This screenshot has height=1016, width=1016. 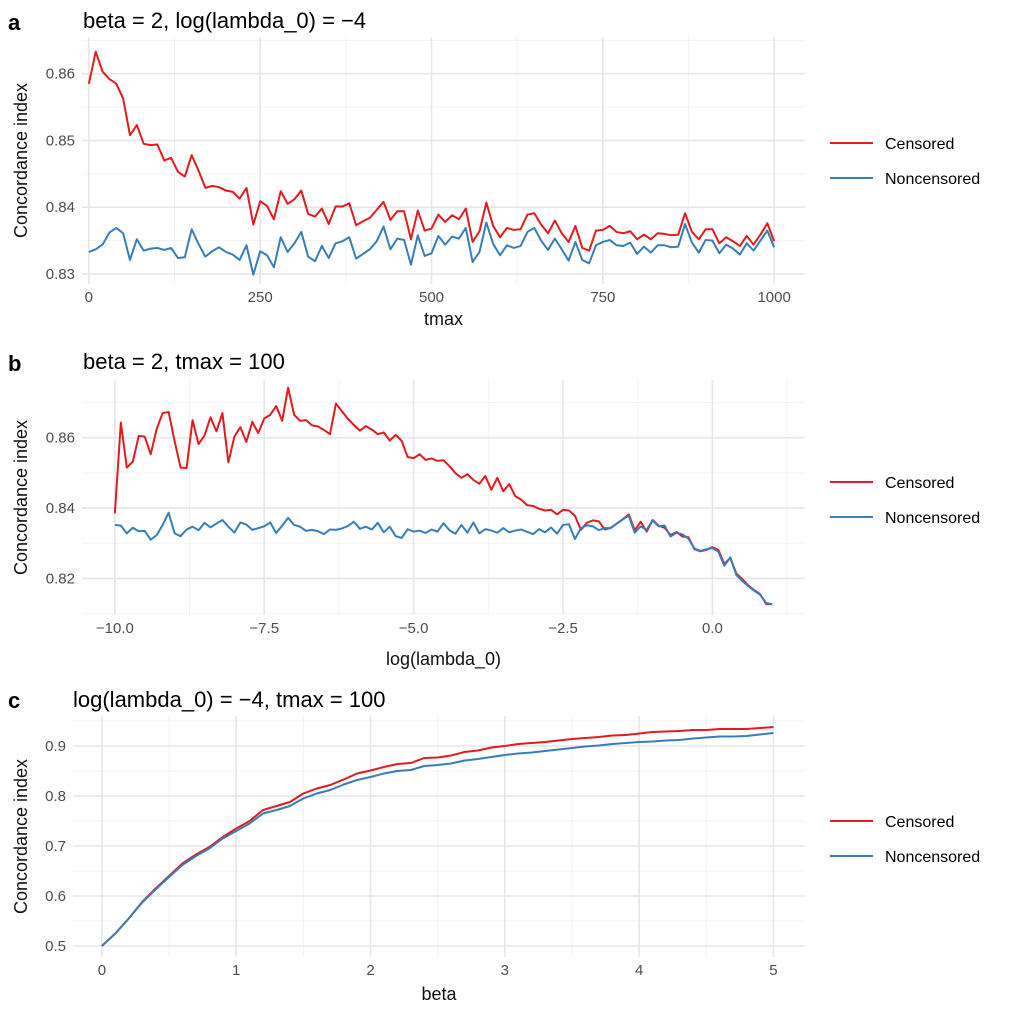 What do you see at coordinates (55, 796) in the screenshot?
I see `y-tick-label: 0.8` at bounding box center [55, 796].